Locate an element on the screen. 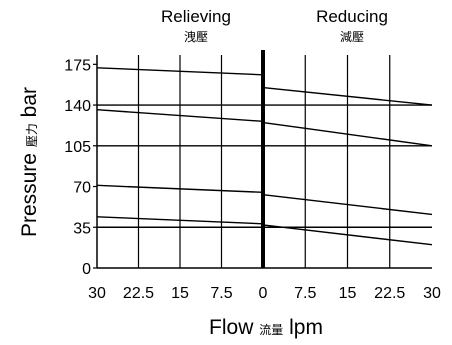 Image resolution: width=452 pixels, height=345 pixels. y-tick-label: 175 is located at coordinates (77, 65).